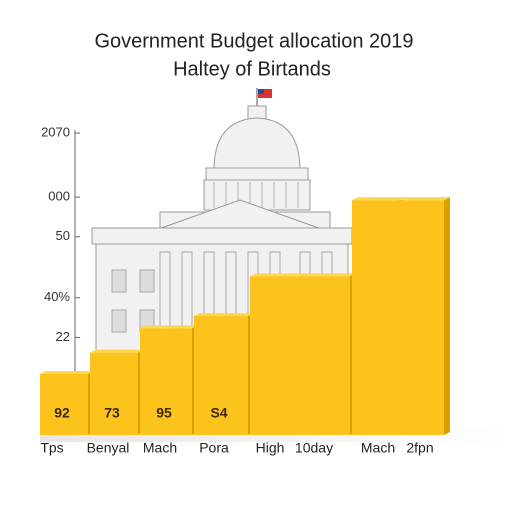 This screenshot has width=512, height=517. What do you see at coordinates (419, 448) in the screenshot?
I see `x-tick-label: 2fpn` at bounding box center [419, 448].